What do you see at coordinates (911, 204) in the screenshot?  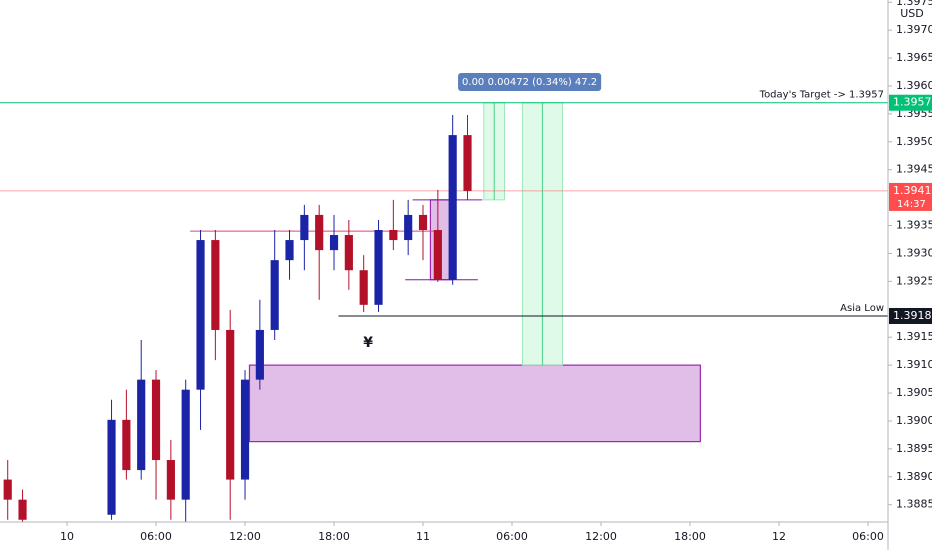 I see `countdown: 14:37` at bounding box center [911, 204].